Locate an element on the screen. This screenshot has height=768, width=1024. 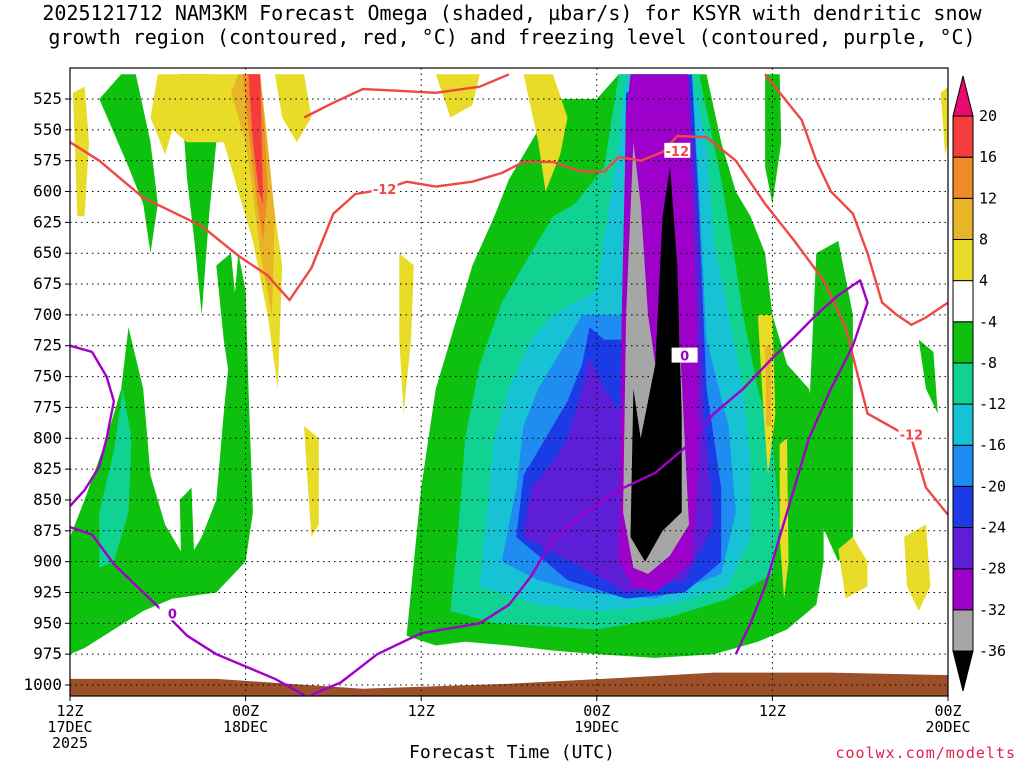
y-tick-label: 1000 is located at coordinates (42, 684).